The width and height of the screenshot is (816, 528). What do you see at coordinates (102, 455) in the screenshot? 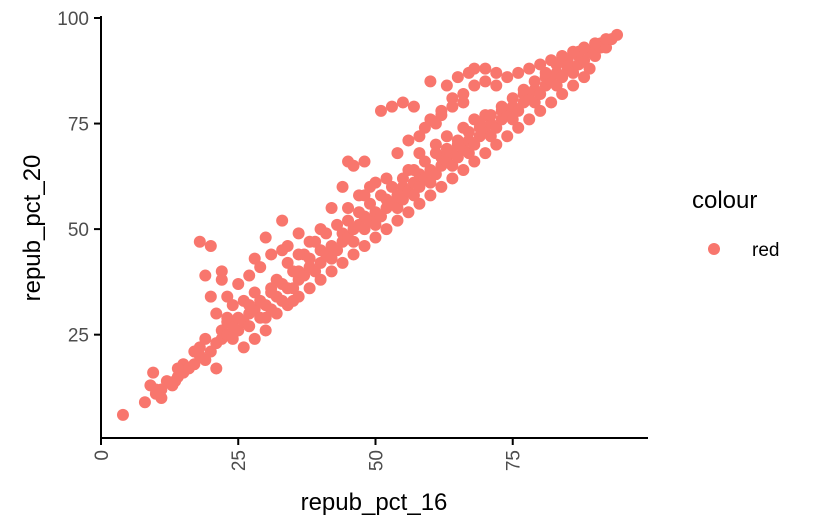
I see `x-tick-label-0: 0` at bounding box center [102, 455].